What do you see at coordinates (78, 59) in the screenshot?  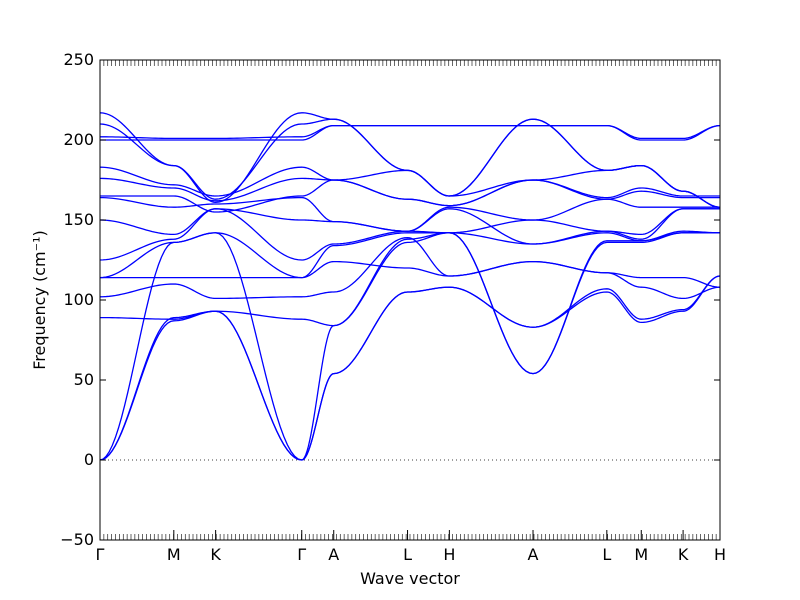 I see `y-tick-label: 250` at bounding box center [78, 59].